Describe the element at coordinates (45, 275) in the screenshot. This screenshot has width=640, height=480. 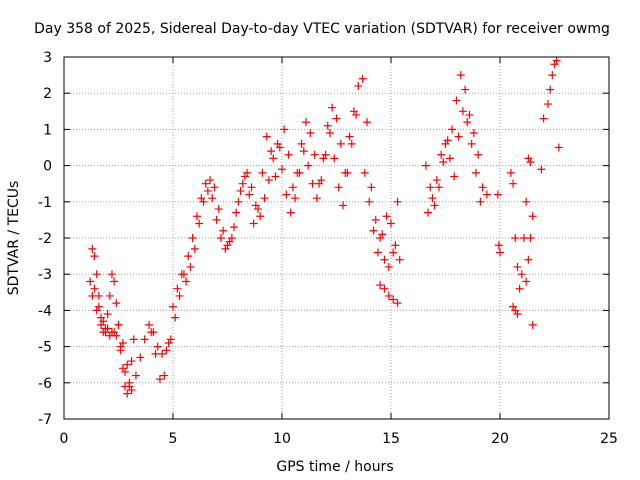
I see `y-tick-label: -3` at that location.